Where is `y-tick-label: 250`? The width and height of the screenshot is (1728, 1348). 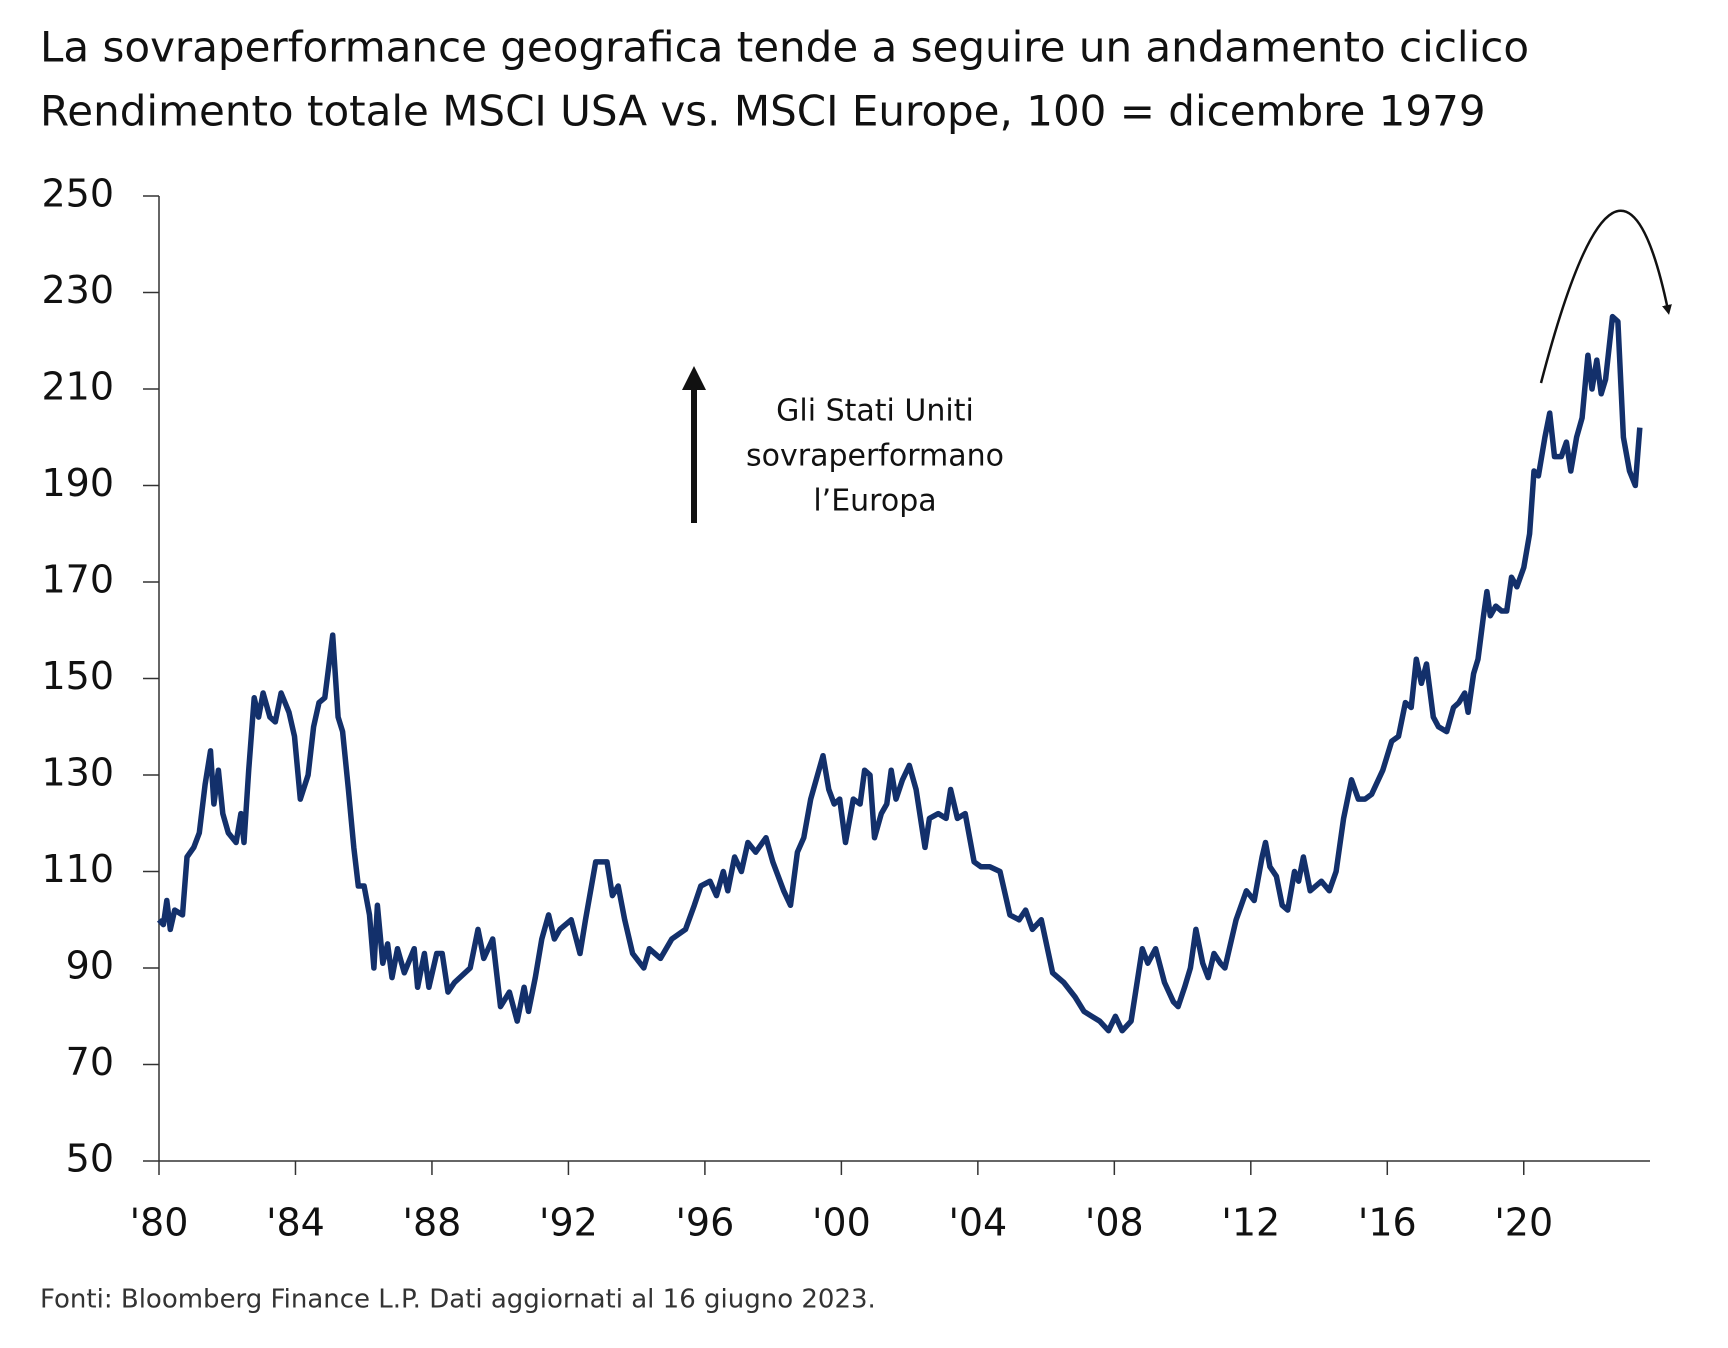 y-tick-label: 250 is located at coordinates (77, 194).